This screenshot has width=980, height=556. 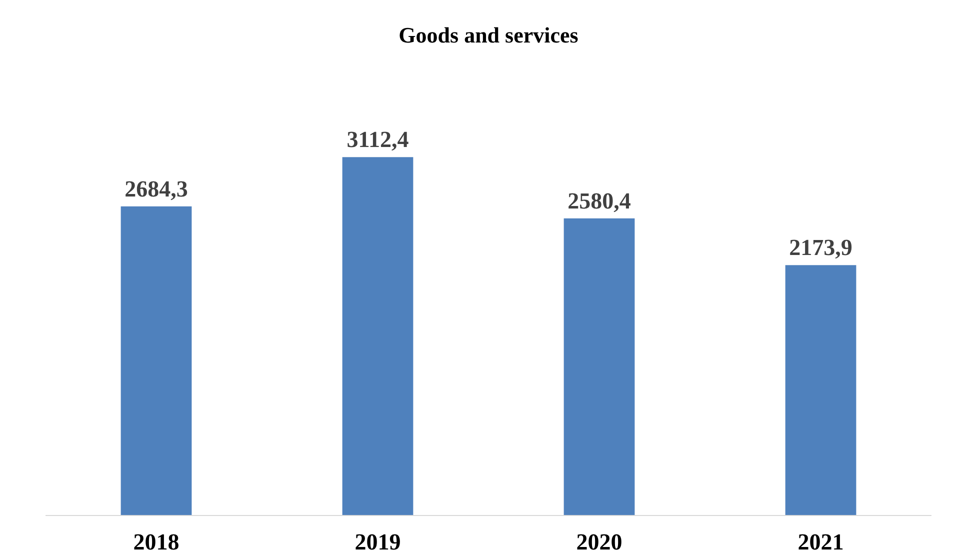 What do you see at coordinates (488, 35) in the screenshot?
I see `chart-title: Goods and services` at bounding box center [488, 35].